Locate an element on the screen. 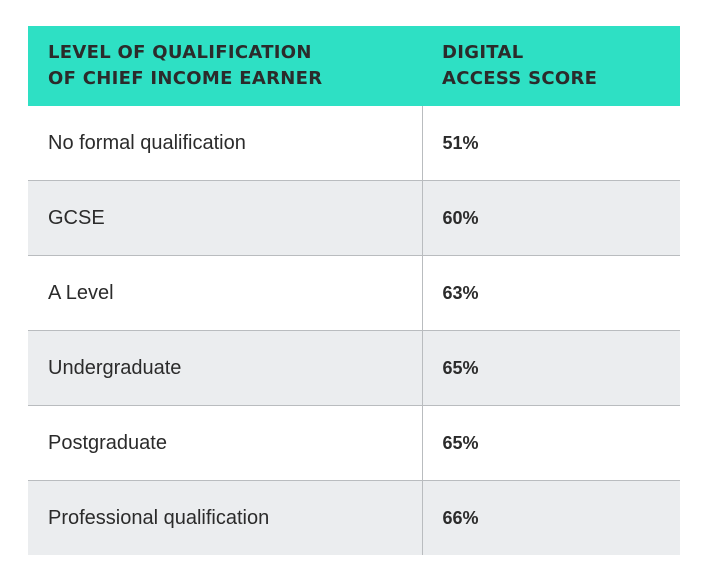 This screenshot has width=709, height=580. table-row: GCSE 60% is located at coordinates (354, 218).